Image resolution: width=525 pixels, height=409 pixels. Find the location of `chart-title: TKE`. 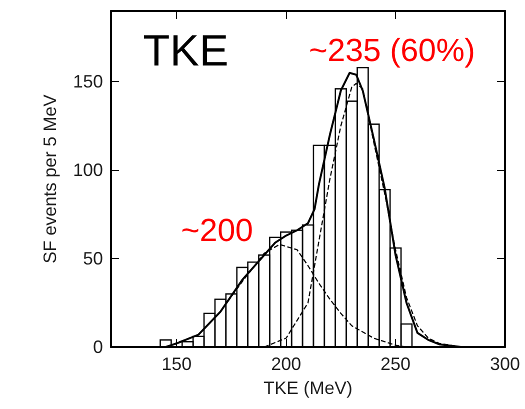

chart-title: TKE is located at coordinates (186, 51).